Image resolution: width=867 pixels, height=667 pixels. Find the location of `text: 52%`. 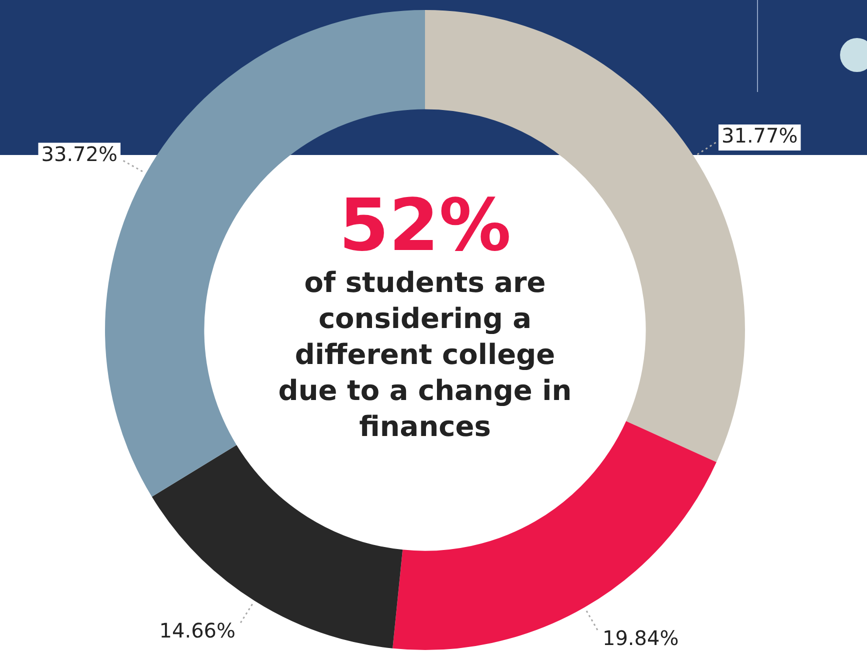

text: 52% is located at coordinates (425, 225).